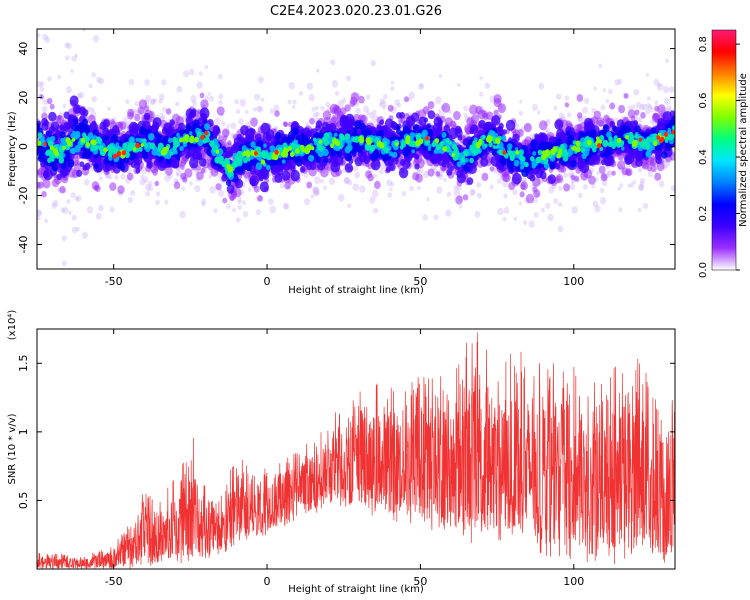 This screenshot has height=600, width=750. Describe the element at coordinates (356, 11) in the screenshot. I see `figure-title: C2E4.2023.020.23.01.G26` at that location.